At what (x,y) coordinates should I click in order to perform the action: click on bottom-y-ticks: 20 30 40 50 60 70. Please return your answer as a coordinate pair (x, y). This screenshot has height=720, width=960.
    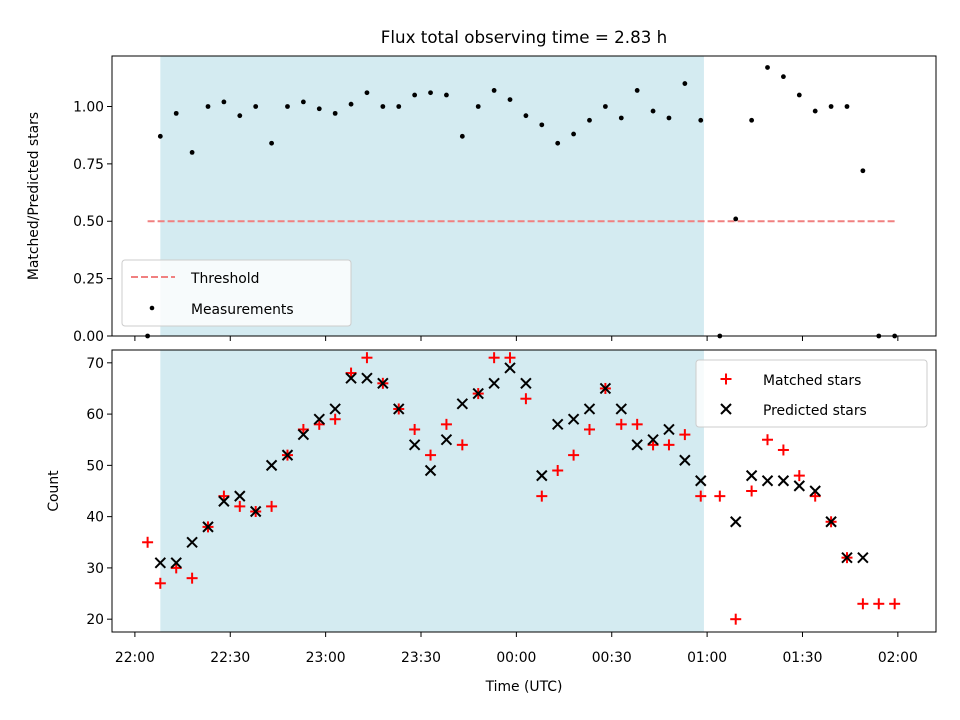
    Looking at the image, I should click on (99, 492).